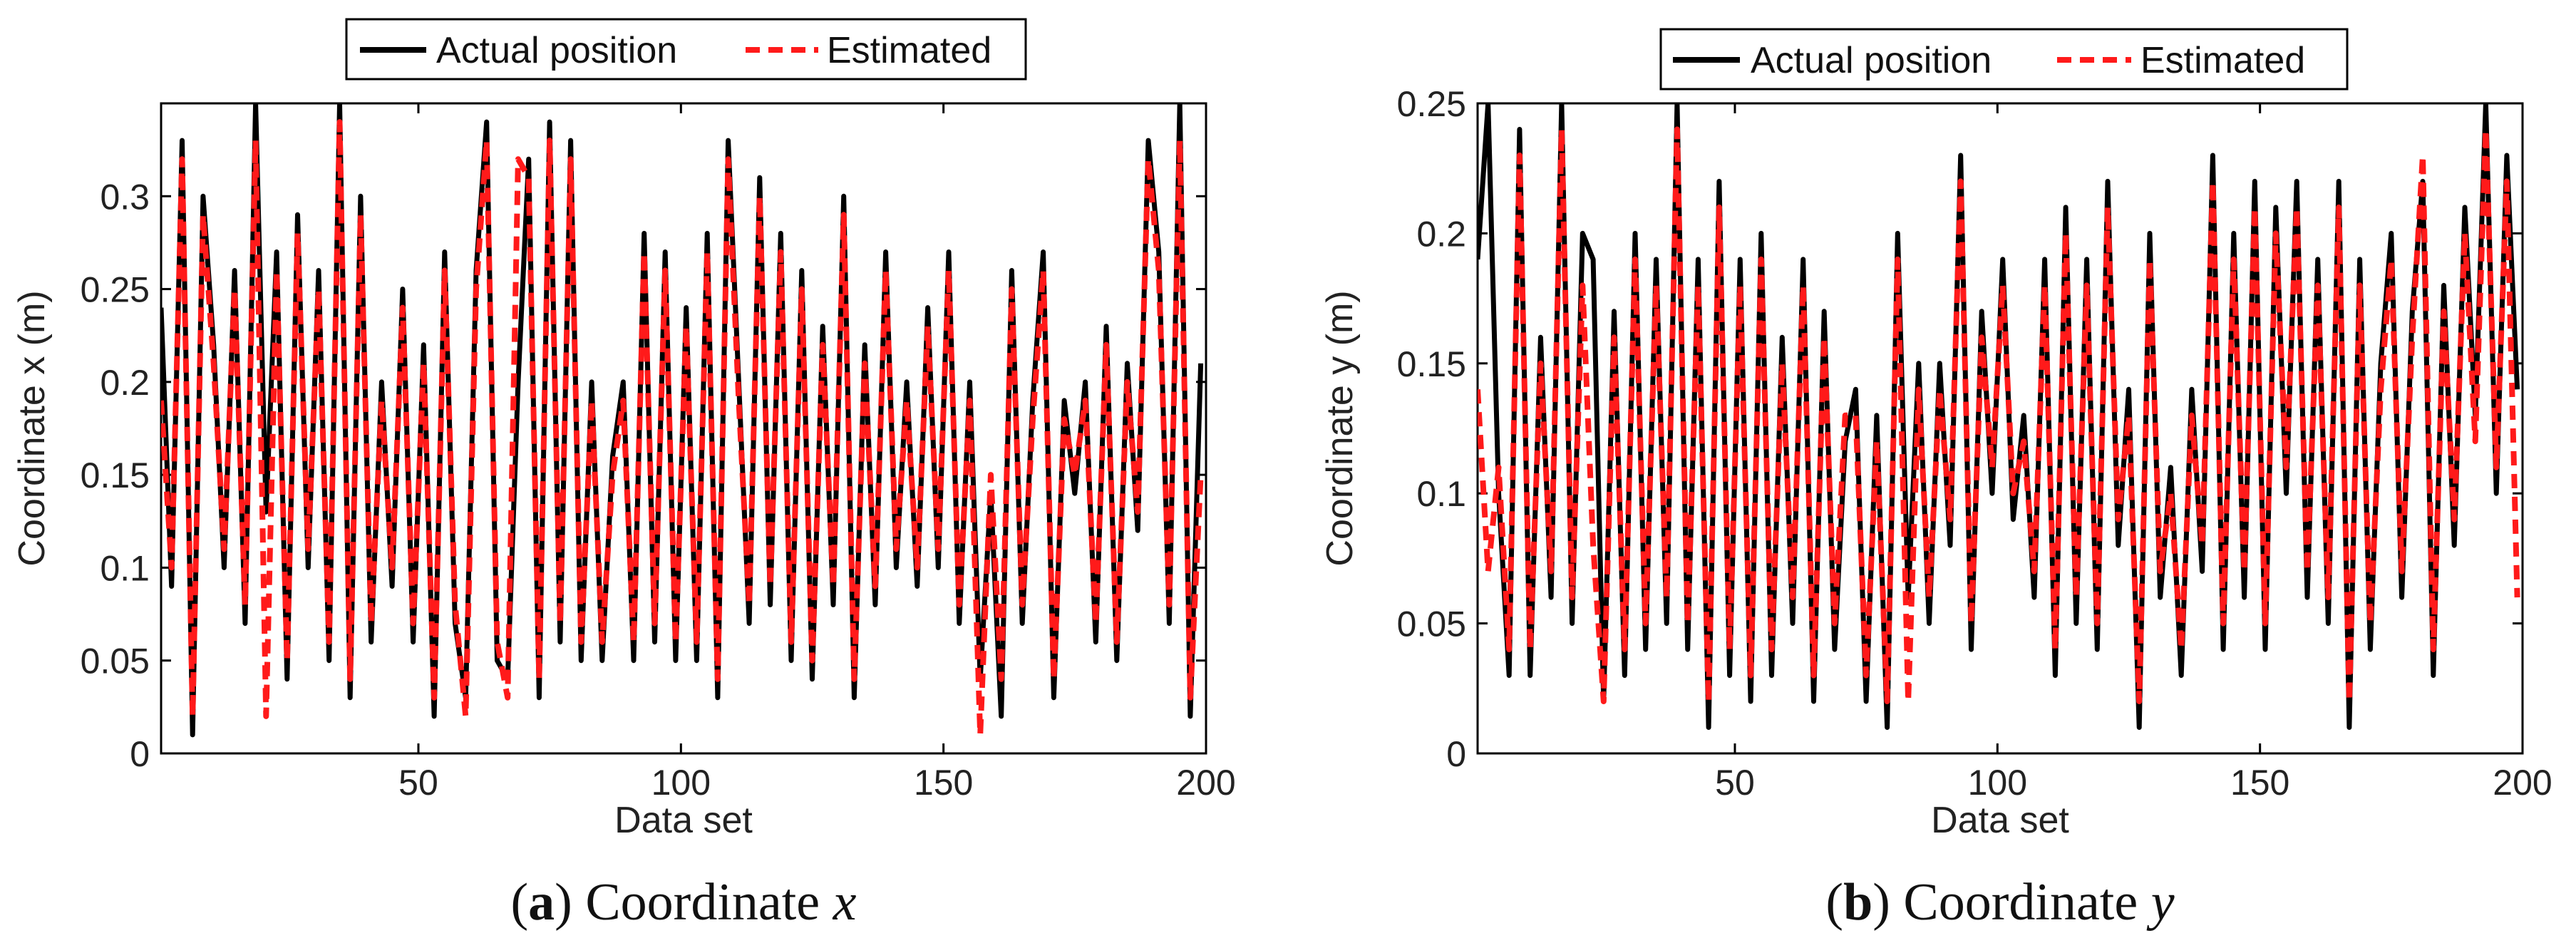 The height and width of the screenshot is (943, 2576). Describe the element at coordinates (115, 661) in the screenshot. I see `y-tick-label-a-1: 0.05` at that location.